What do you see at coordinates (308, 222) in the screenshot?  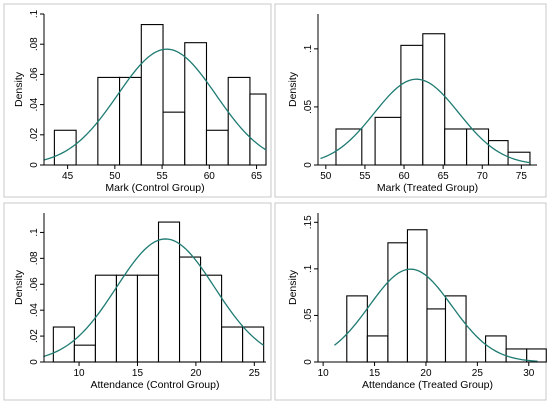 I see `y-tick-label: .15` at bounding box center [308, 222].